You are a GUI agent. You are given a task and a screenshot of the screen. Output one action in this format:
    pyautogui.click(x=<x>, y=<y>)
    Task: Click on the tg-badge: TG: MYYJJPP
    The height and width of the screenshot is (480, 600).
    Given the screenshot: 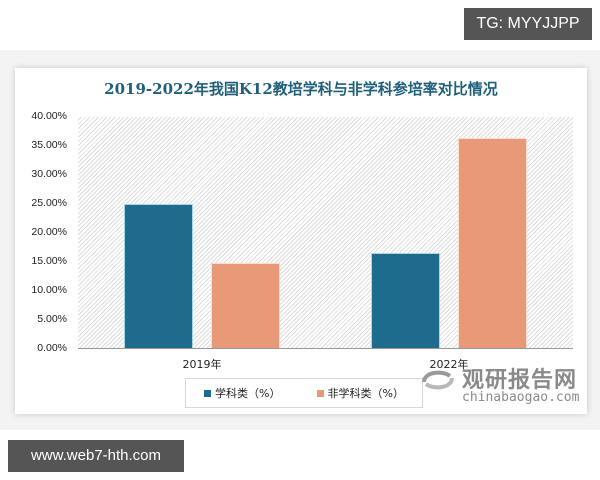 What is the action you would take?
    pyautogui.click(x=528, y=24)
    